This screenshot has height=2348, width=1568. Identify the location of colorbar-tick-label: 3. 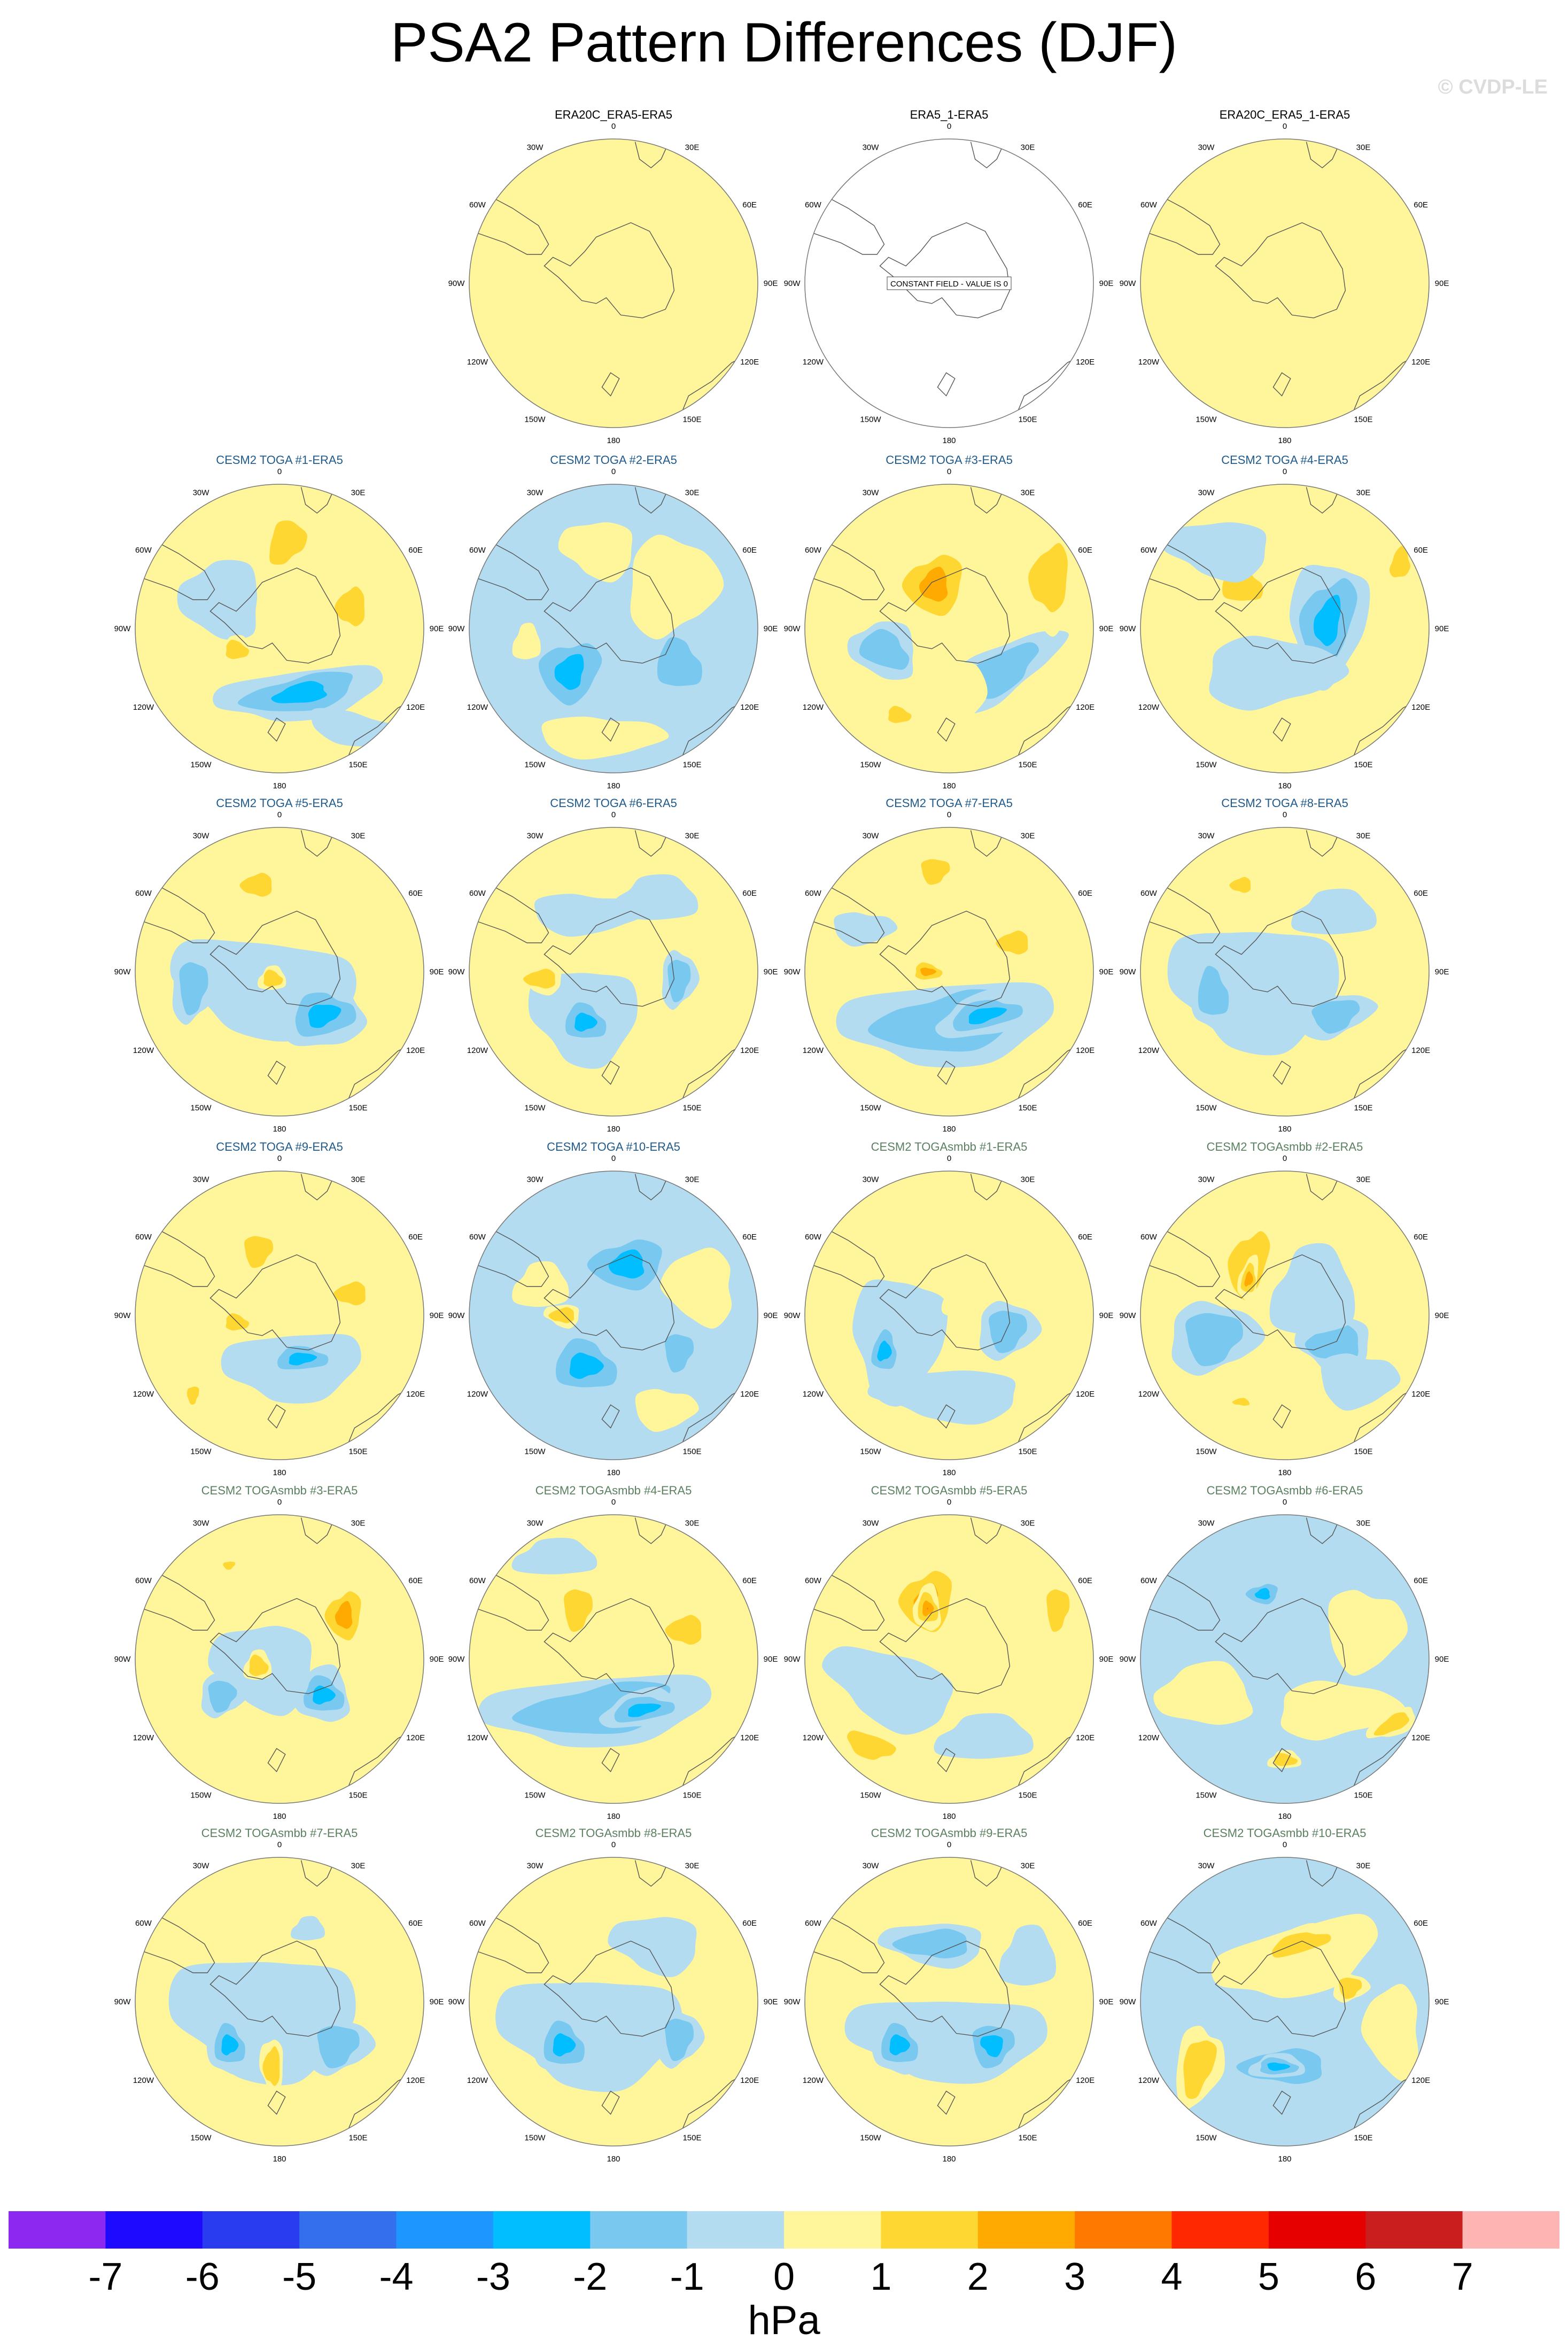
(1075, 2277).